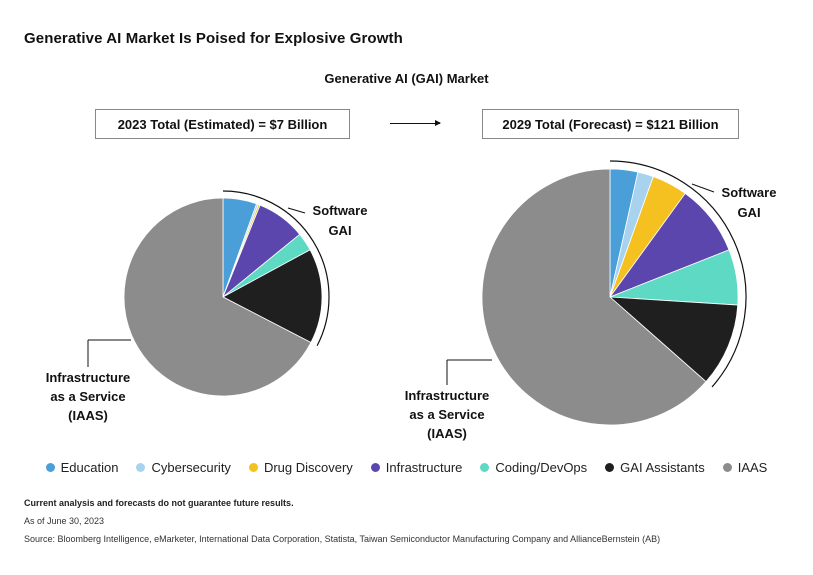 This screenshot has width=813, height=575. Describe the element at coordinates (222, 124) in the screenshot. I see `total-2023-box: 2023 Total (Estimated) = $7 Billion` at that location.